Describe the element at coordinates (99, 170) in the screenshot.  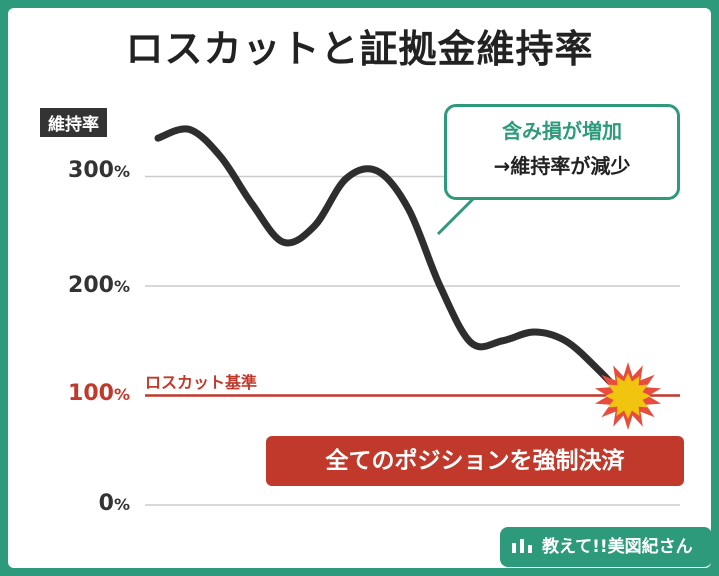
I see `y-tick-label: 300%` at that location.